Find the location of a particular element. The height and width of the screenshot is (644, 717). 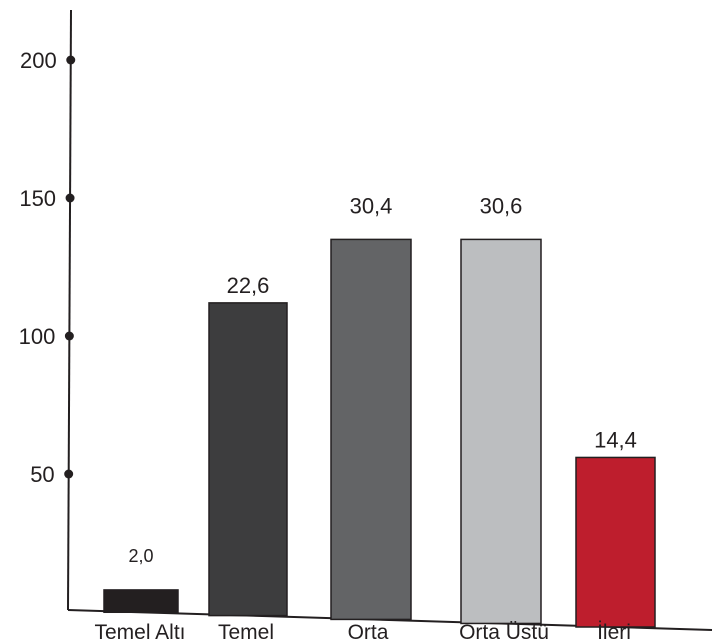

bar-value-label: 2,0 is located at coordinates (140, 556).